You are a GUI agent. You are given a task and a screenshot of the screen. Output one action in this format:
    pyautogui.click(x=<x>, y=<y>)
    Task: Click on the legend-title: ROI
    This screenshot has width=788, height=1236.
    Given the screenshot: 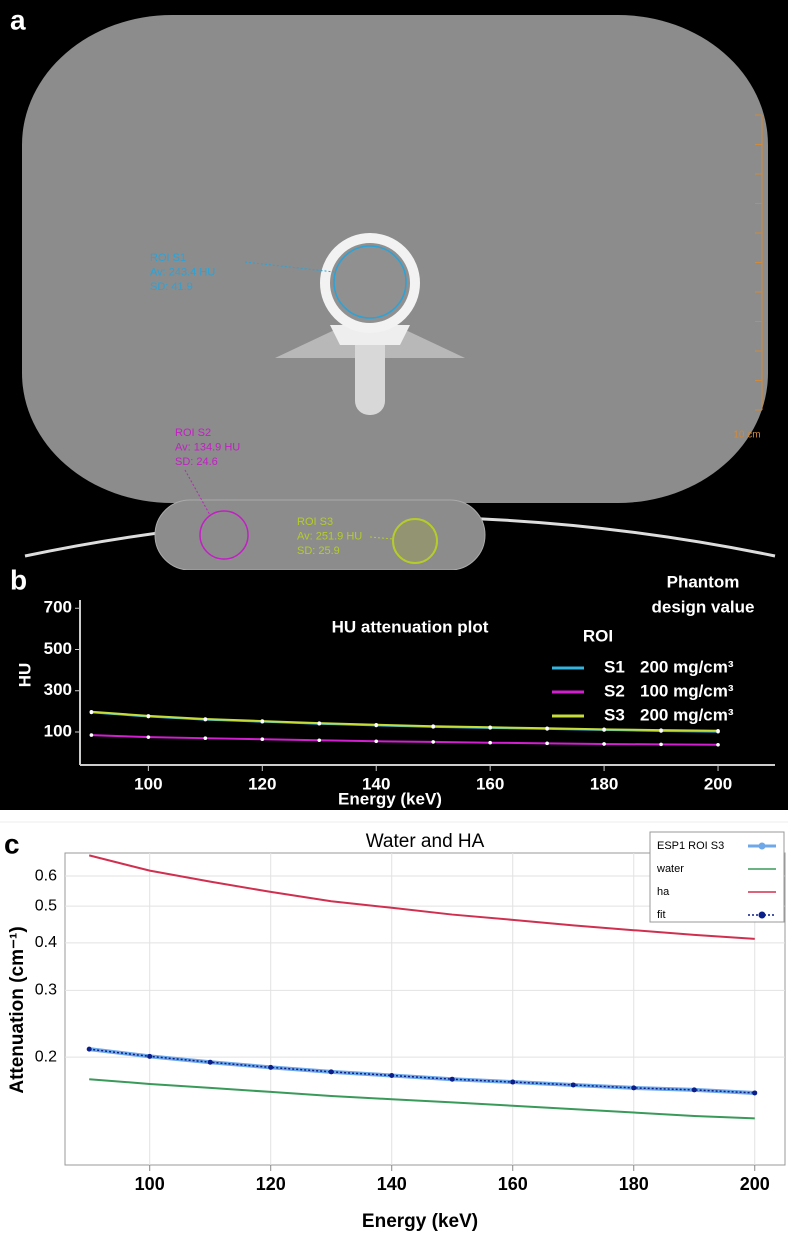 What is the action you would take?
    pyautogui.click(x=598, y=635)
    